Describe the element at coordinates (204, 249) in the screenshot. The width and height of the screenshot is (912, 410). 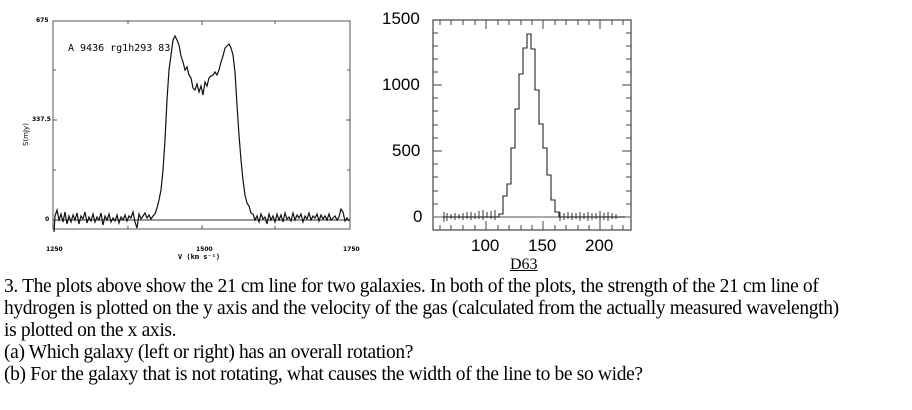
I see `left-x-tick-1500: 1500` at that location.